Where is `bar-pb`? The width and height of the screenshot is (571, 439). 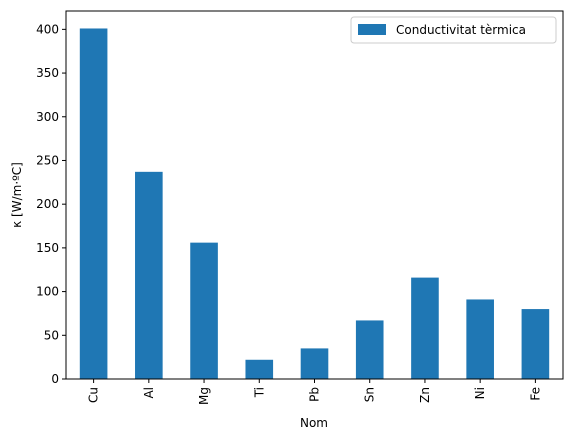 bar-pb is located at coordinates (315, 363).